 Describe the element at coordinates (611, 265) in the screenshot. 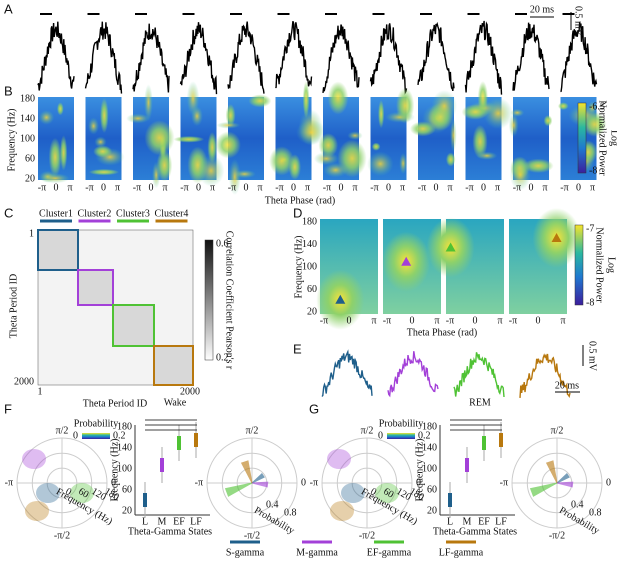

I see `colorbar-scale: Log` at that location.